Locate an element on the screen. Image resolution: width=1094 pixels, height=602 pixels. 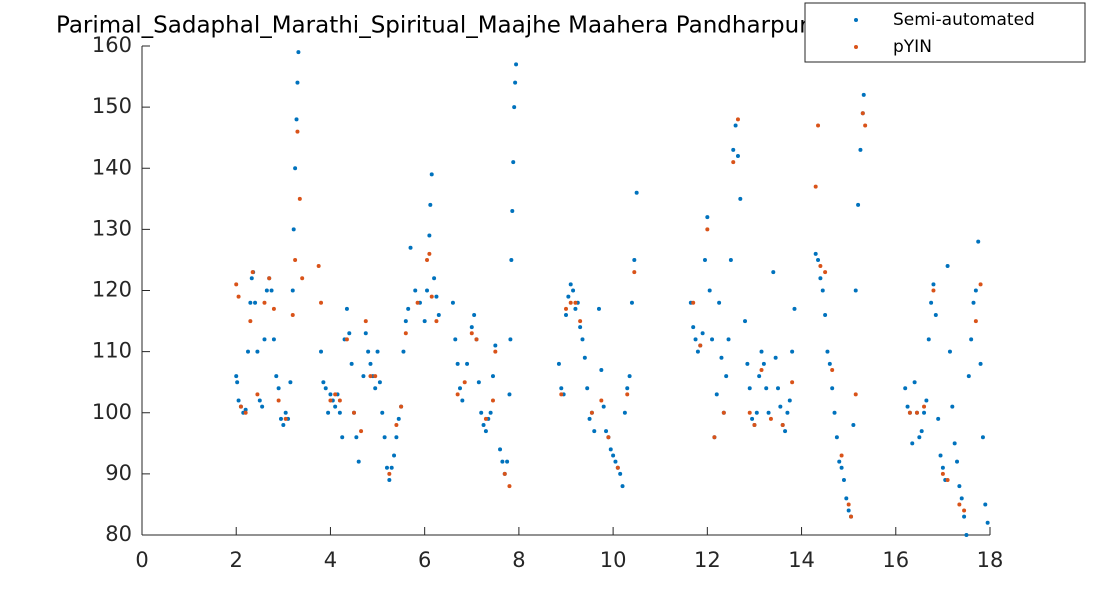
y-tick-label: 160 is located at coordinates (112, 45).